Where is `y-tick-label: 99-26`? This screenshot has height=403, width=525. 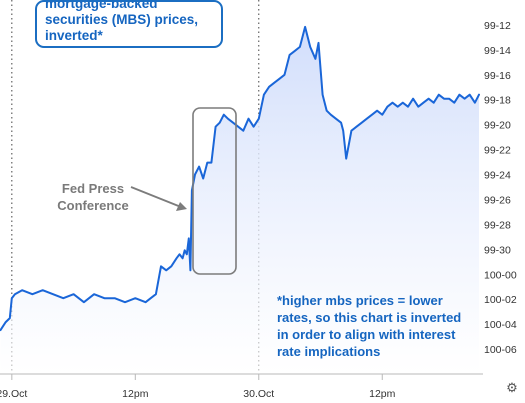
y-tick-label: 99-26 is located at coordinates (497, 200).